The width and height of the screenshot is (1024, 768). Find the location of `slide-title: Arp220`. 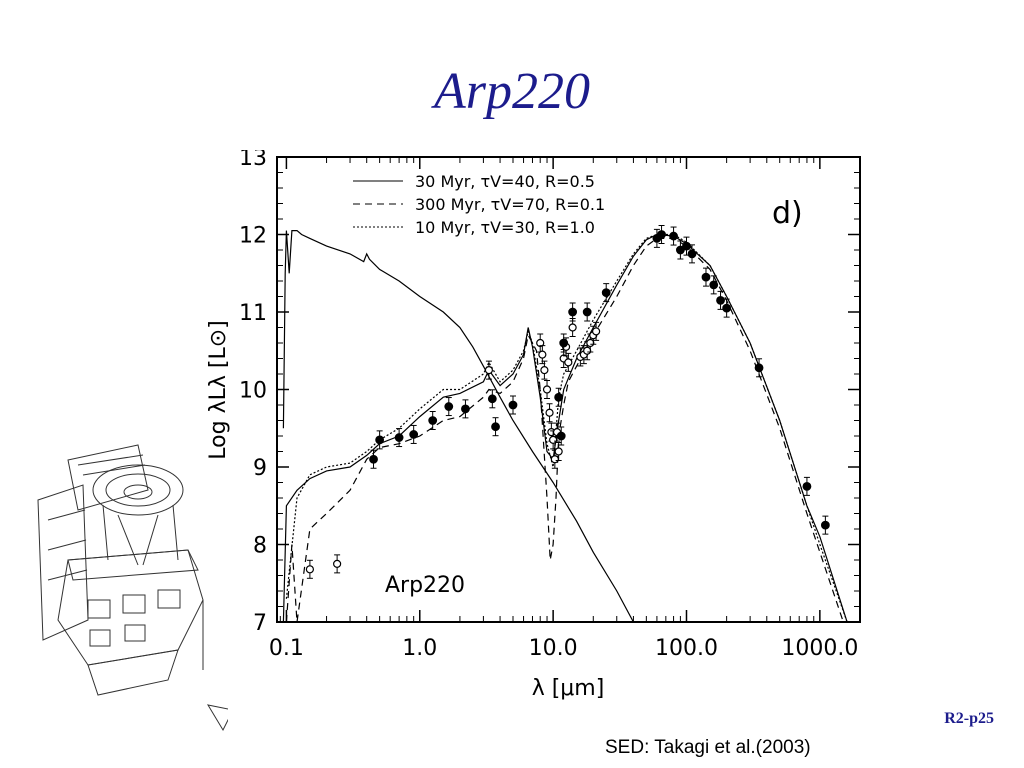

slide-title: Arp220 is located at coordinates (512, 91).